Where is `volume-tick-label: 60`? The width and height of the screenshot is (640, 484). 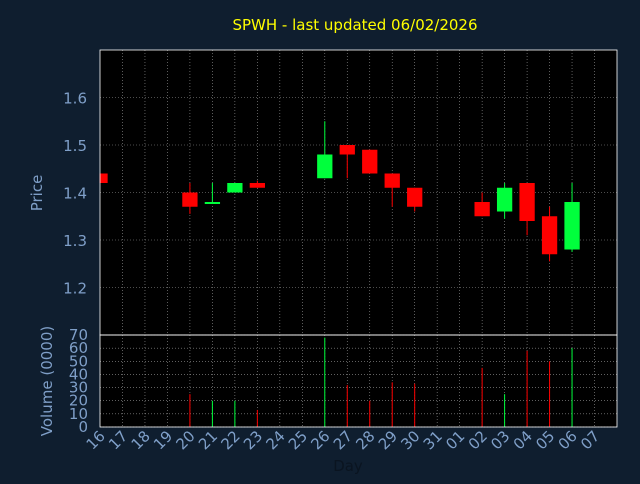
volume-tick-label: 60 is located at coordinates (78, 348).